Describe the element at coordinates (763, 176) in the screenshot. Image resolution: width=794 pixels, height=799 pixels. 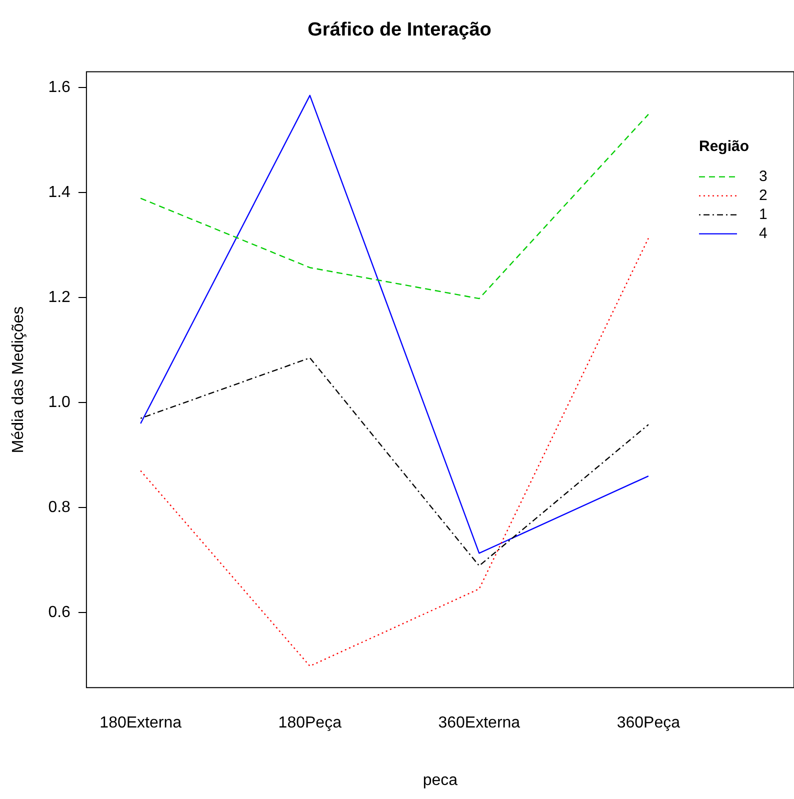
I see `legend-label: 3` at that location.